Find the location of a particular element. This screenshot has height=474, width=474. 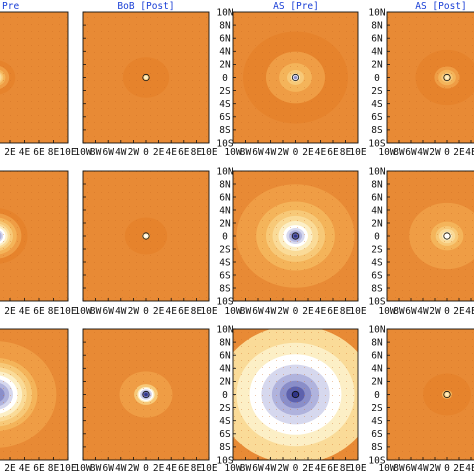

column-title-0: Pre is located at coordinates (10, 6).